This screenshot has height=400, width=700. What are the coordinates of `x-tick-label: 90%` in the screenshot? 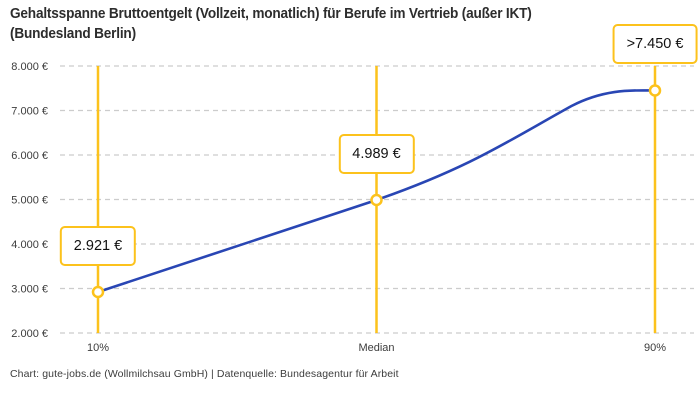 It's located at (655, 348).